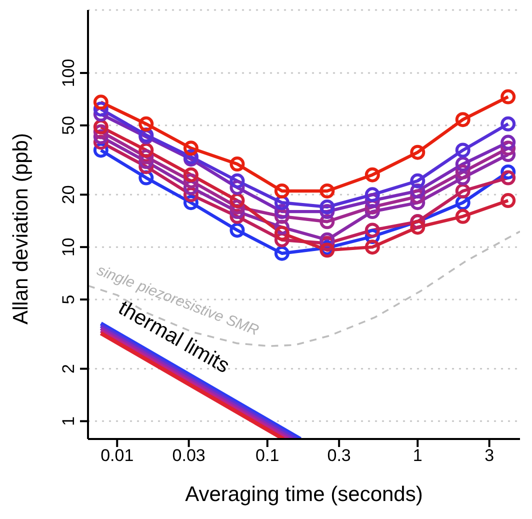  Describe the element at coordinates (68, 421) in the screenshot. I see `y-tick-label: 1` at that location.